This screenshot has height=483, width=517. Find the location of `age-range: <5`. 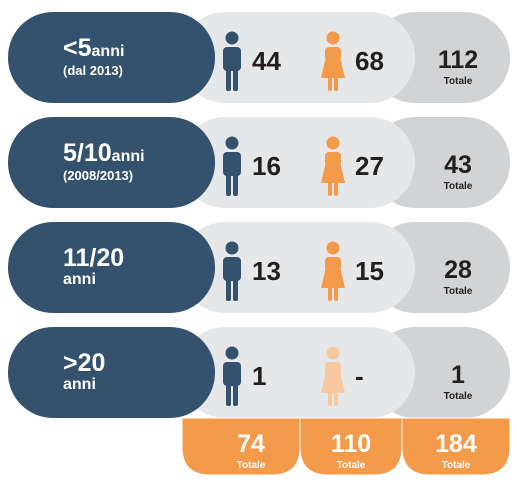

age-range: <5 is located at coordinates (77, 48).